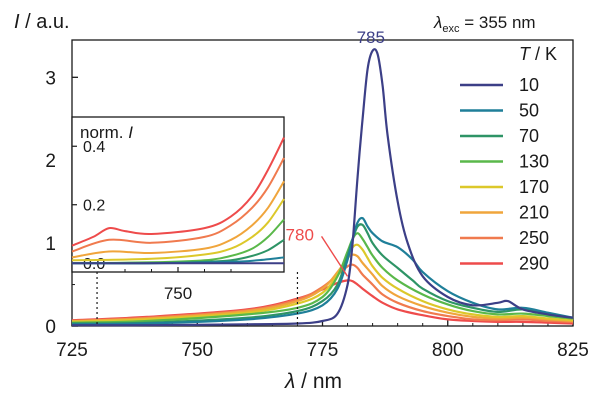 Image resolution: width=595 pixels, height=396 pixels. What do you see at coordinates (323, 350) in the screenshot?
I see `x-tick-label: 775` at bounding box center [323, 350].